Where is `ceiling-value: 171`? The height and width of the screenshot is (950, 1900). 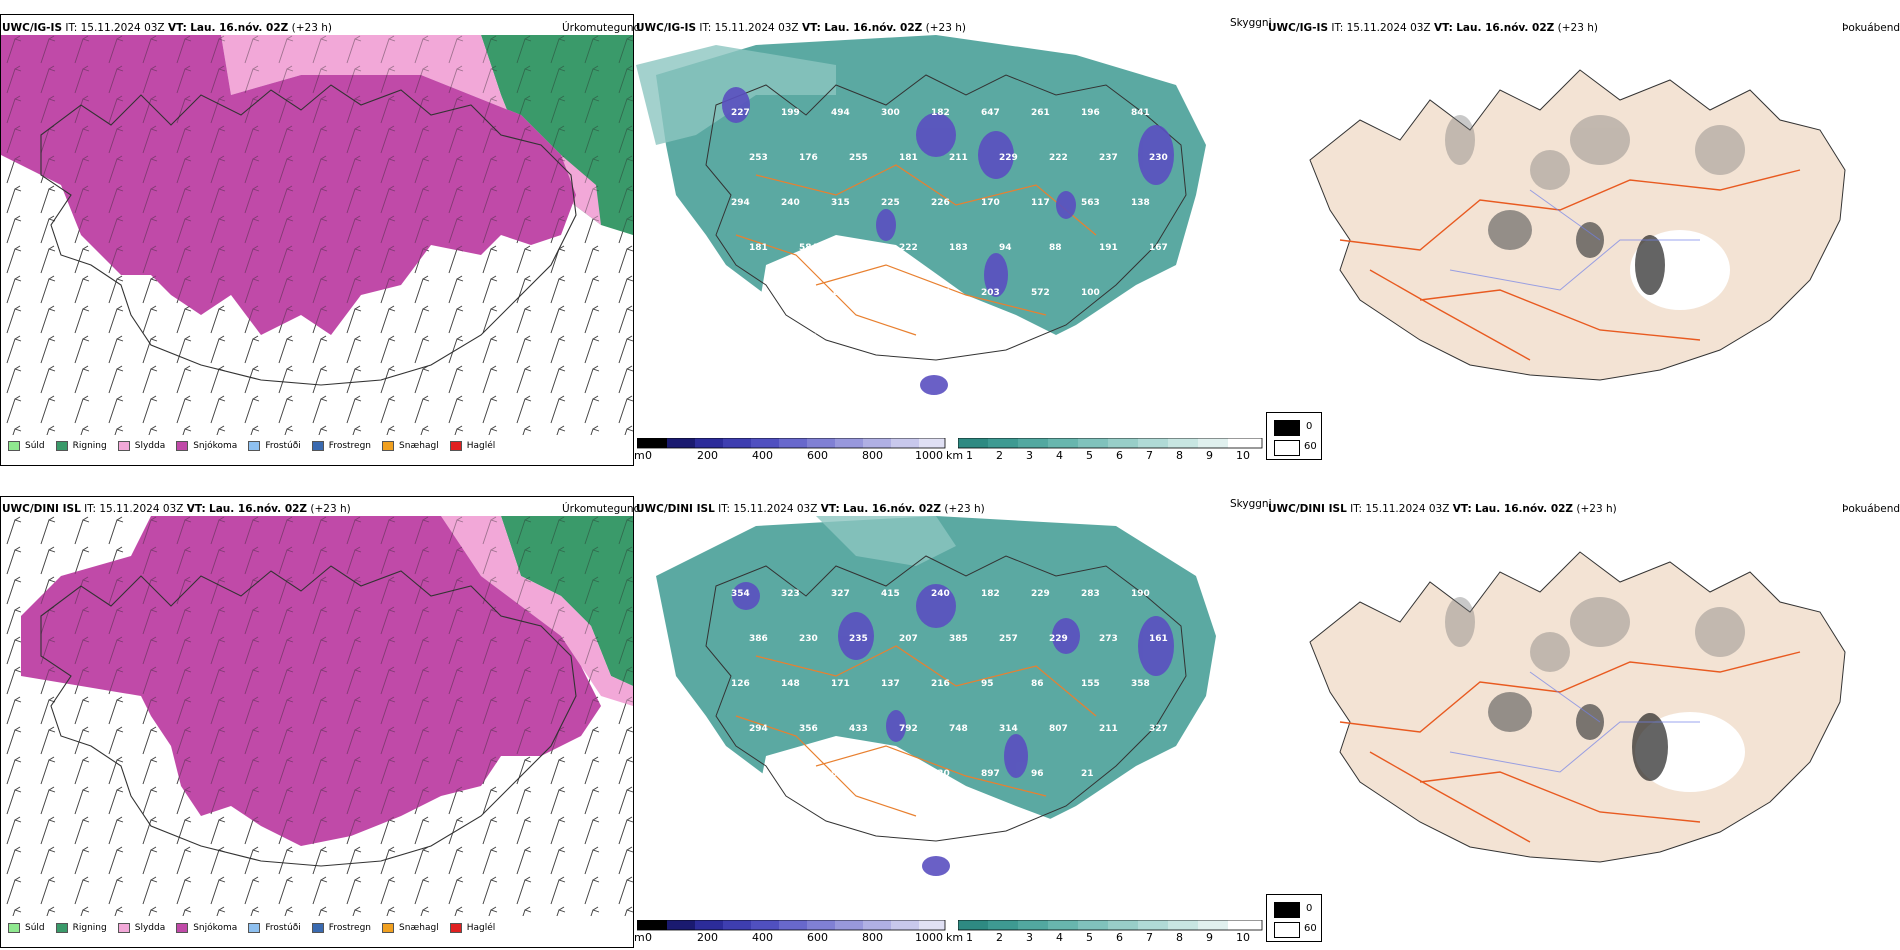
ceiling-value: 171 is located at coordinates (840, 684).